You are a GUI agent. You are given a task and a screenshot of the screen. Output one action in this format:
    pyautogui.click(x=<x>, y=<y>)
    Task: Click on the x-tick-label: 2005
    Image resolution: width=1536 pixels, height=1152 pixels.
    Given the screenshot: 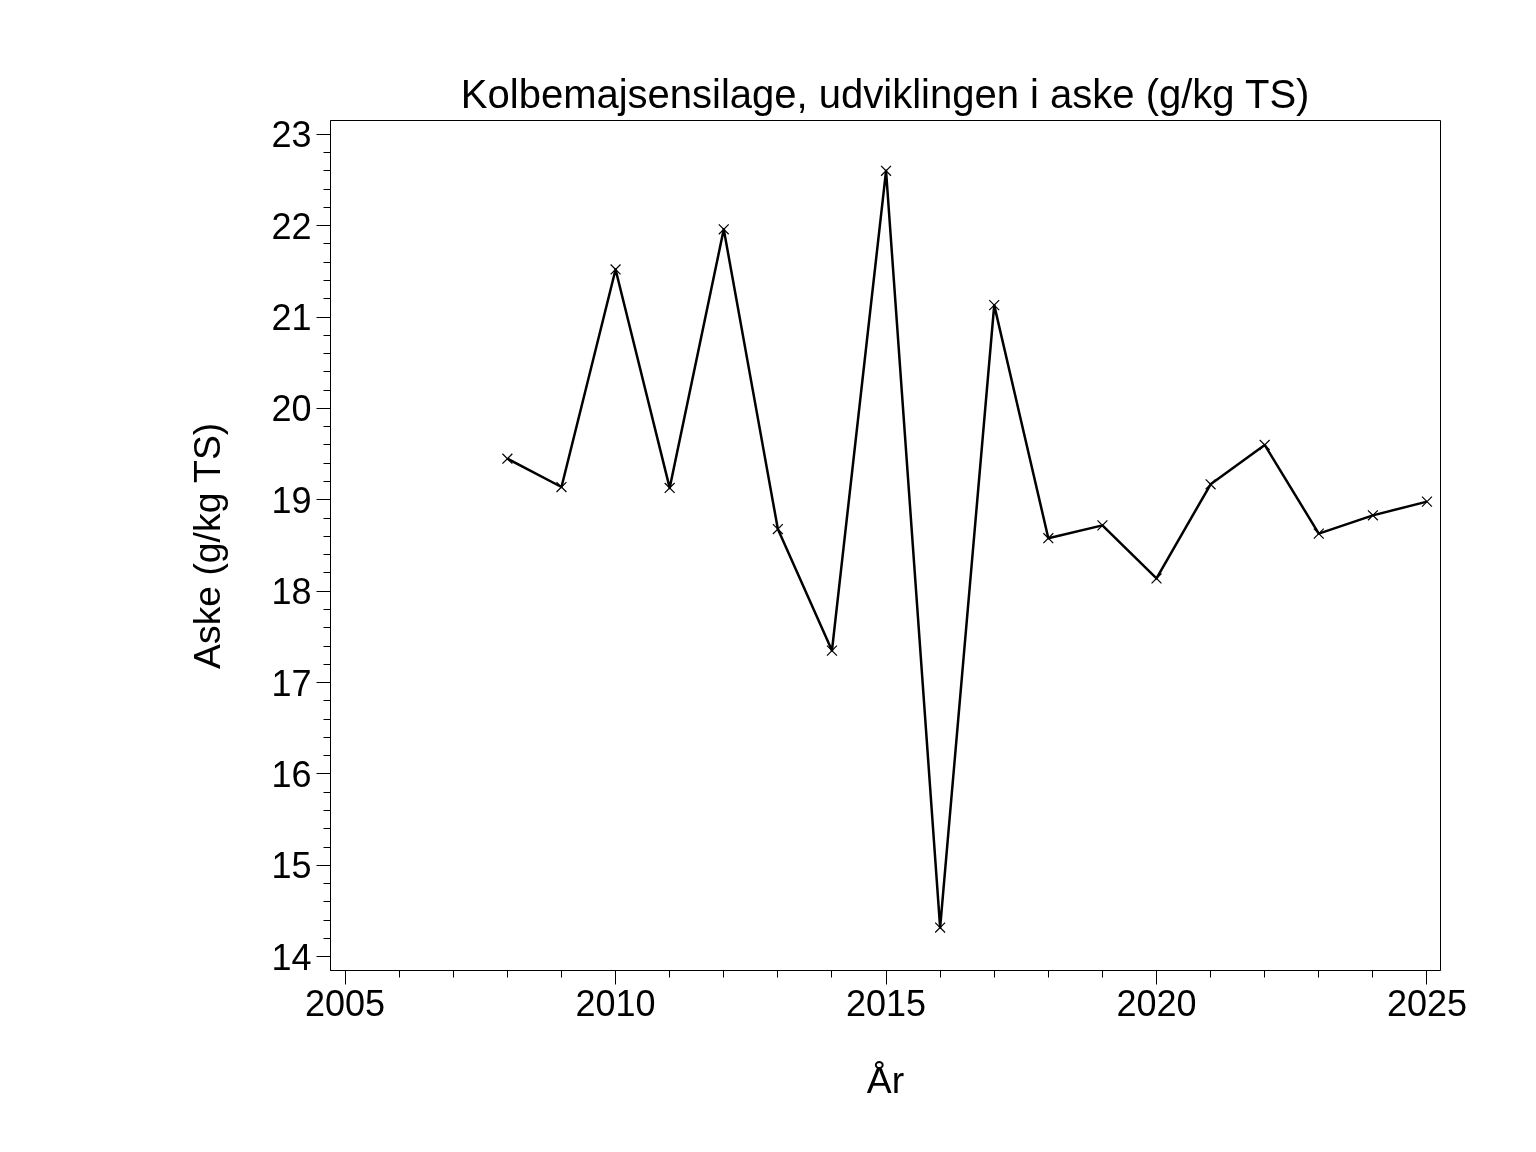 What is the action you would take?
    pyautogui.click(x=345, y=1003)
    